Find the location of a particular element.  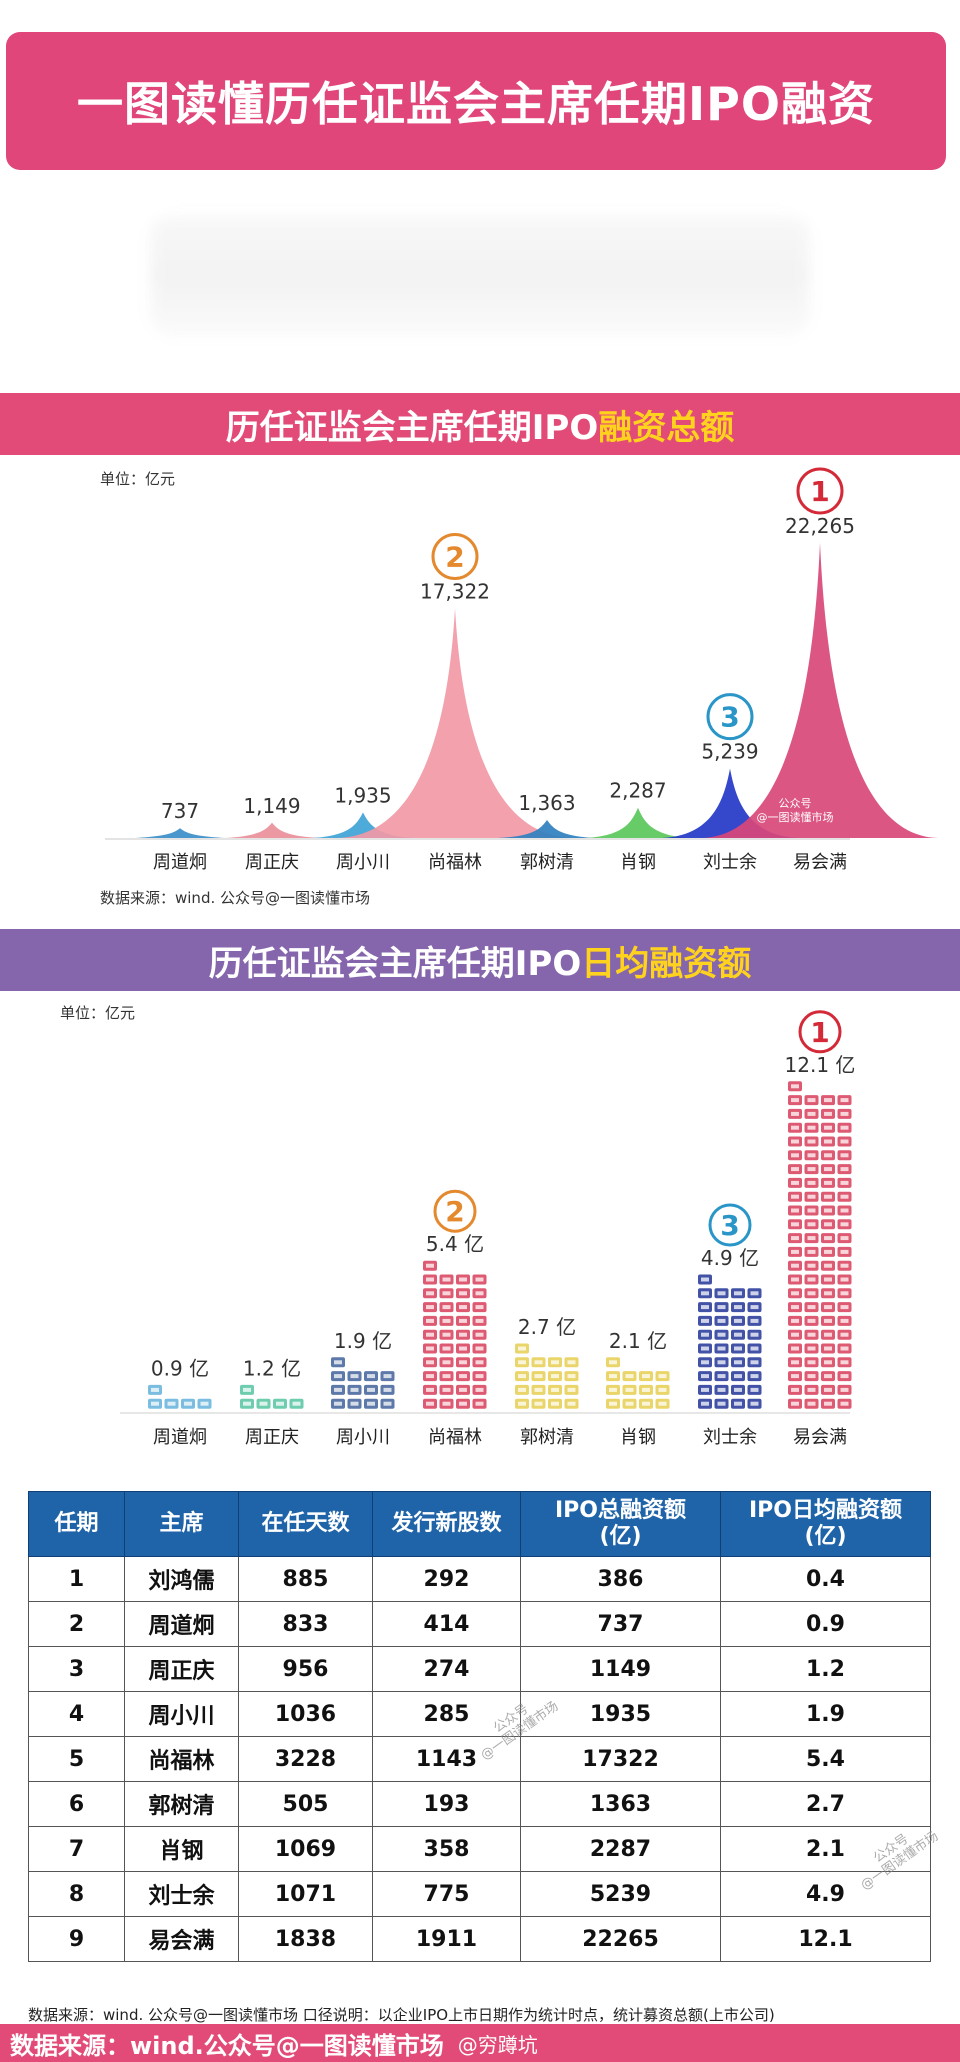

table-cell: 2.7 is located at coordinates (825, 1804).